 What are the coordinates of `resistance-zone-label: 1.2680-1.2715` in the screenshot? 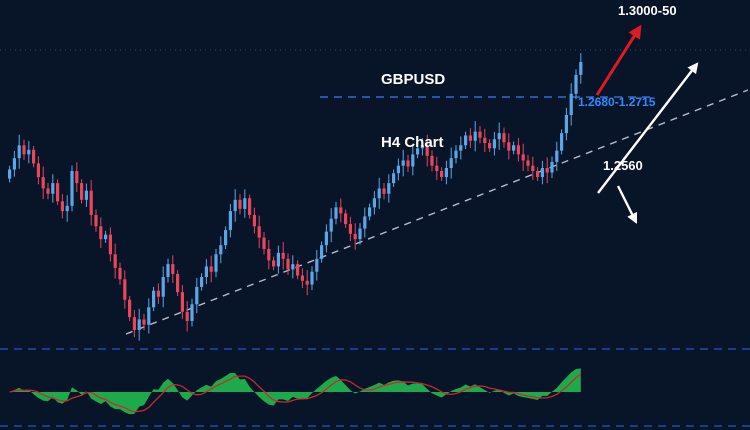 It's located at (617, 102).